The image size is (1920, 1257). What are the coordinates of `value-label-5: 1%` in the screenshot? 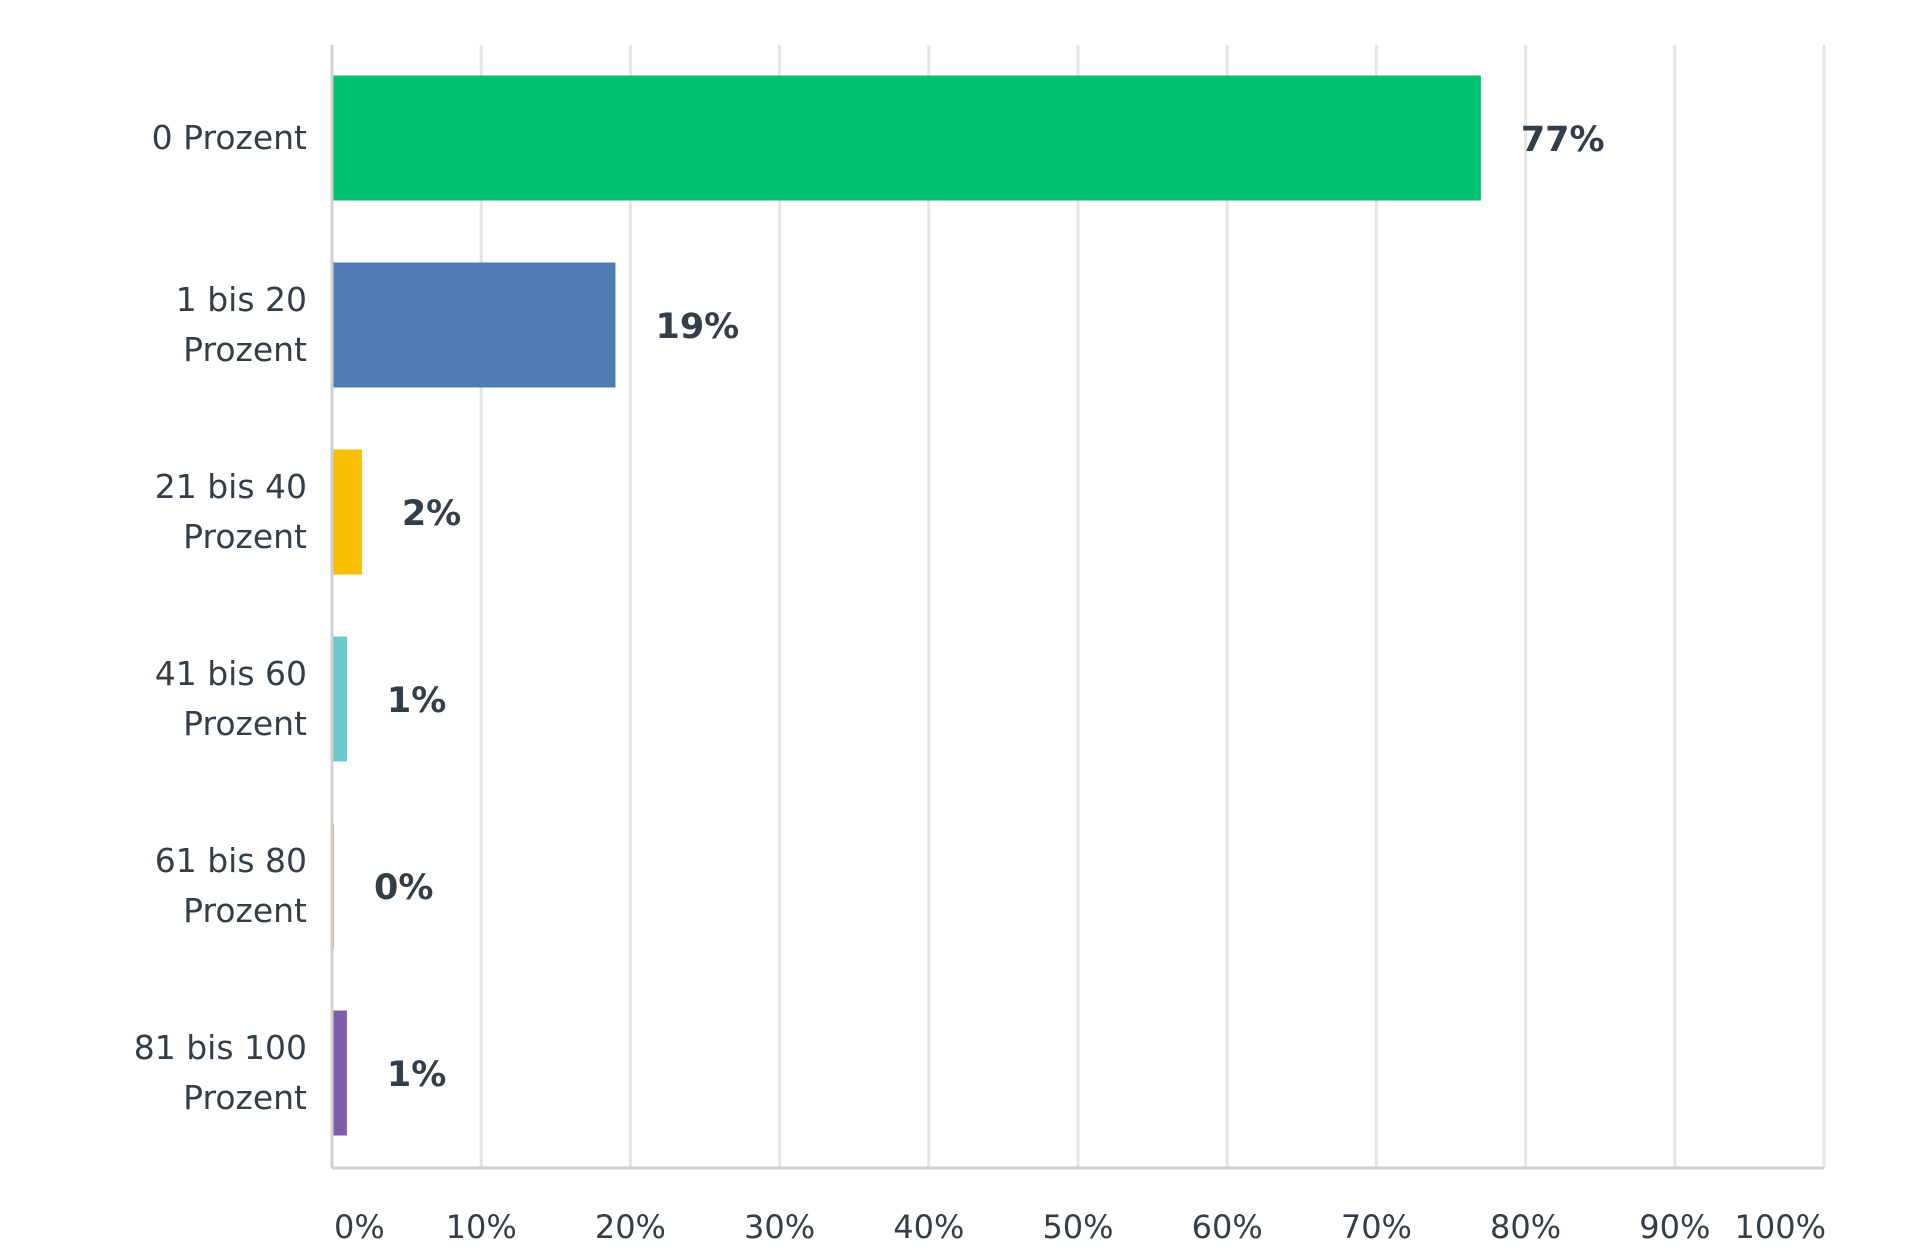 It's located at (416, 1075).